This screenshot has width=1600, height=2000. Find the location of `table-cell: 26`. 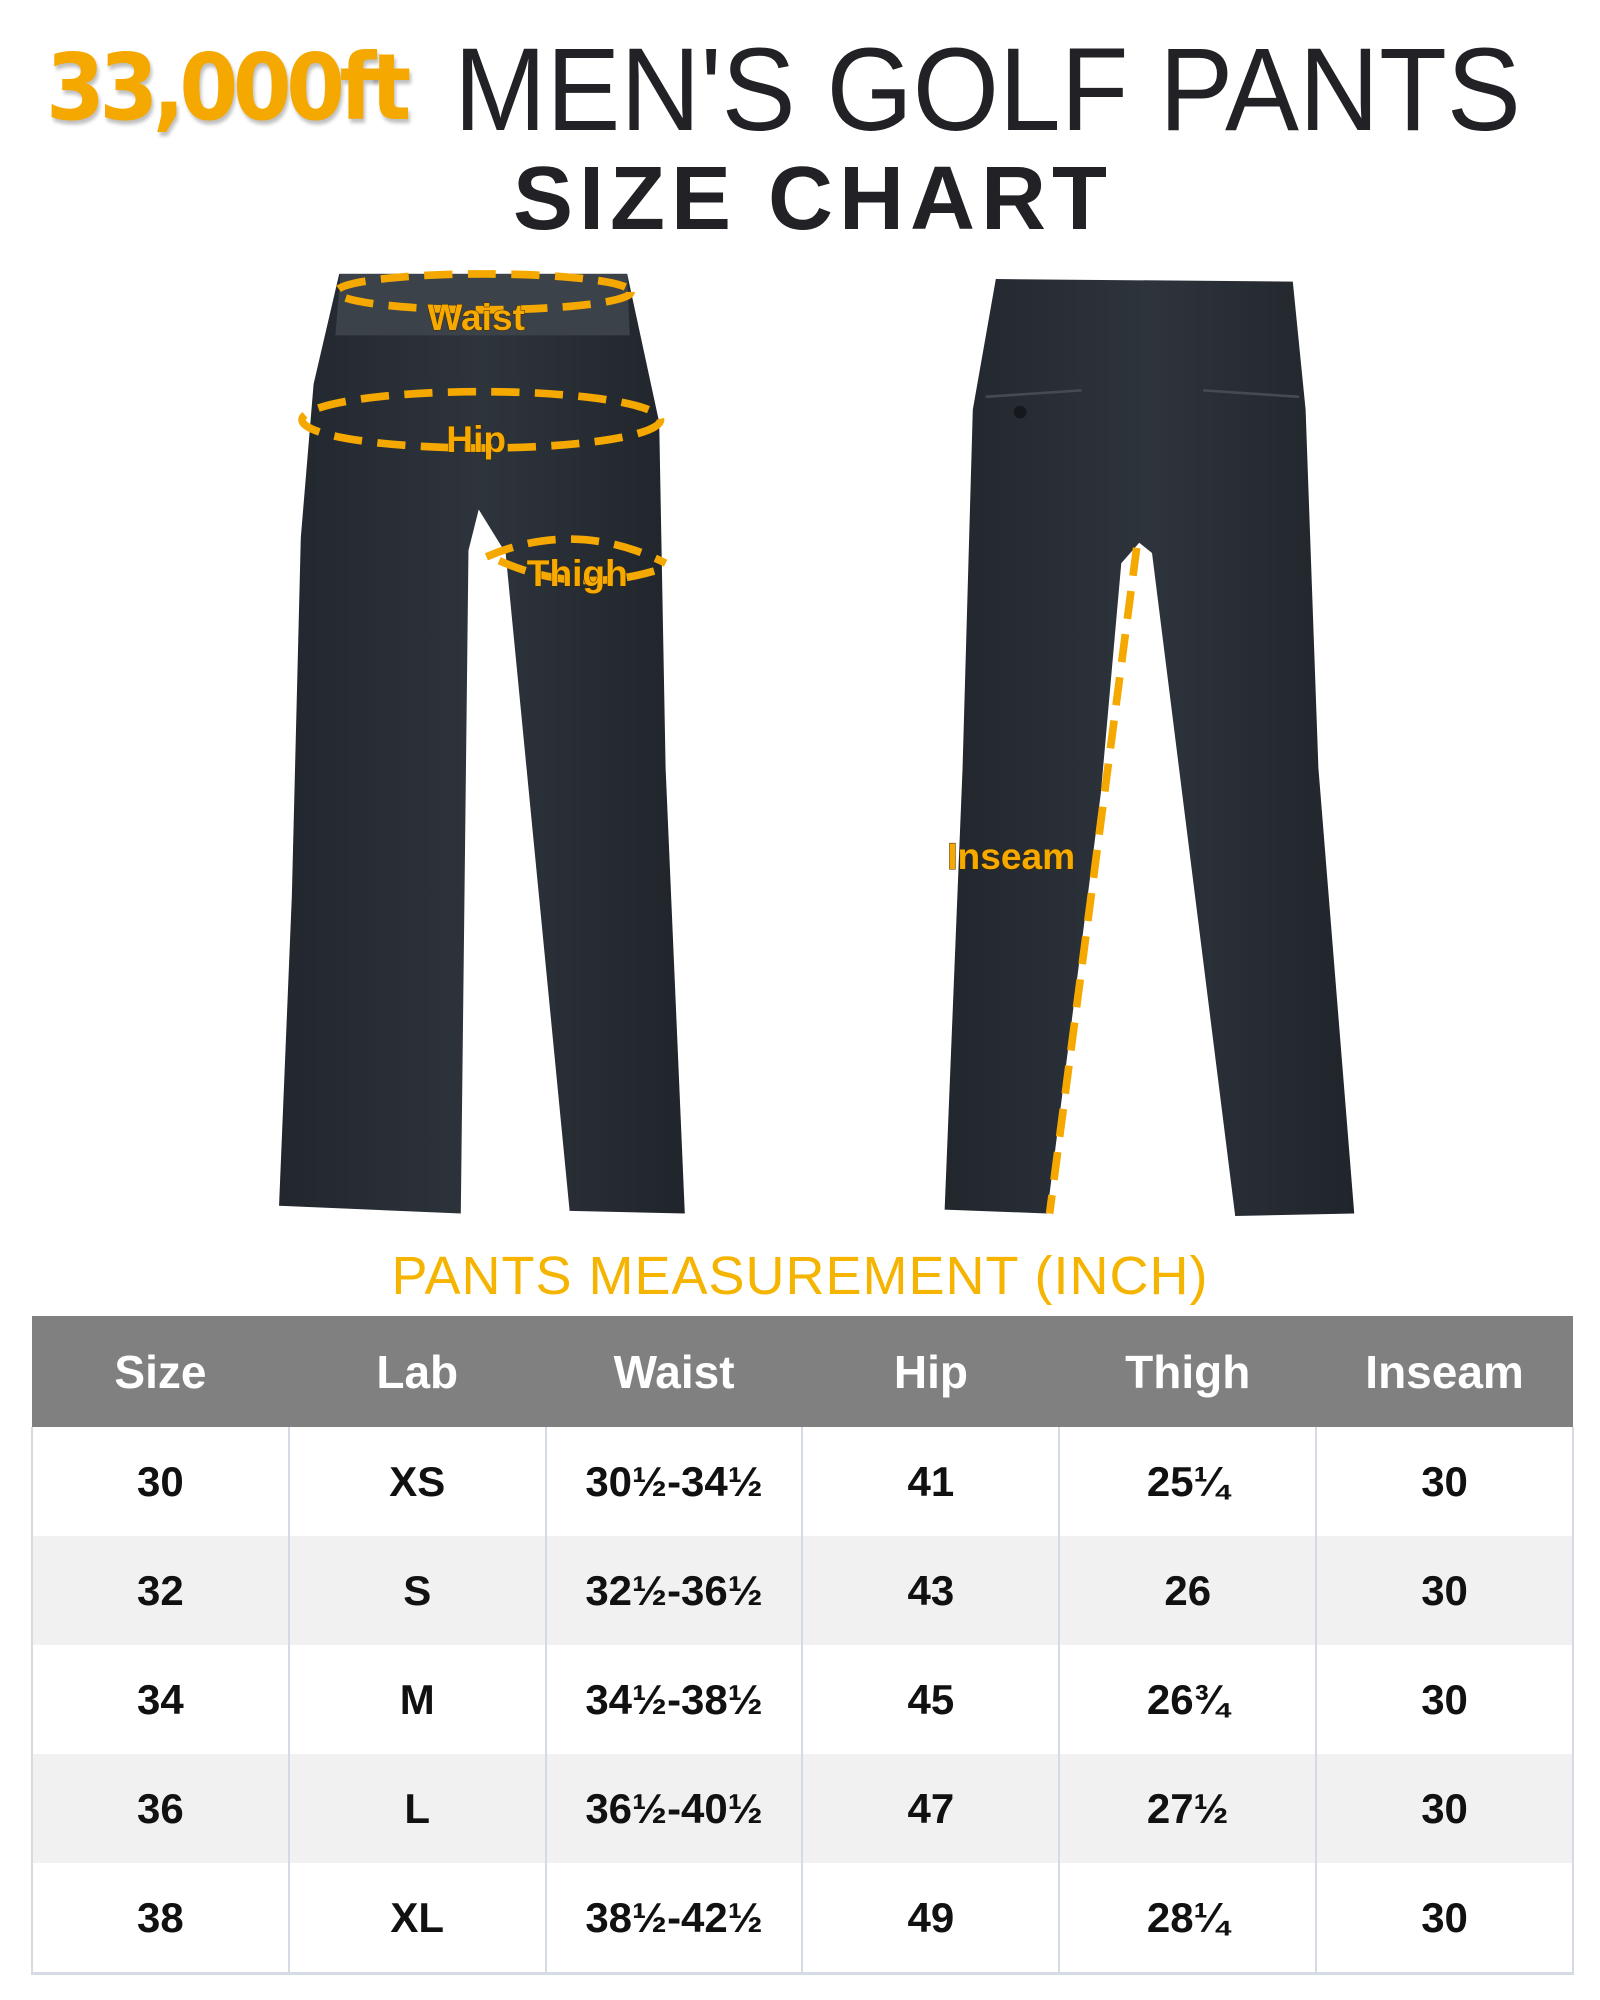

table-cell: 26 is located at coordinates (1188, 1590).